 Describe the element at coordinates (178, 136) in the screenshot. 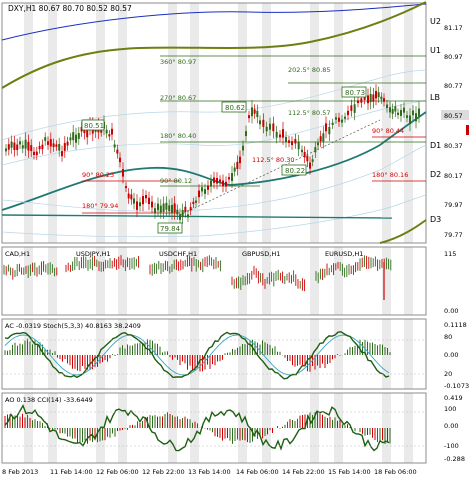

I see `annotation-180-80-40: 180° 80.40` at that location.